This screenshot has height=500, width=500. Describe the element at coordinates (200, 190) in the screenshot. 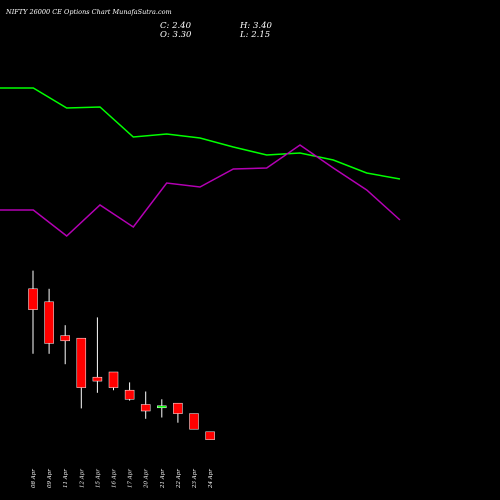

I see `magenta-line` at that location.